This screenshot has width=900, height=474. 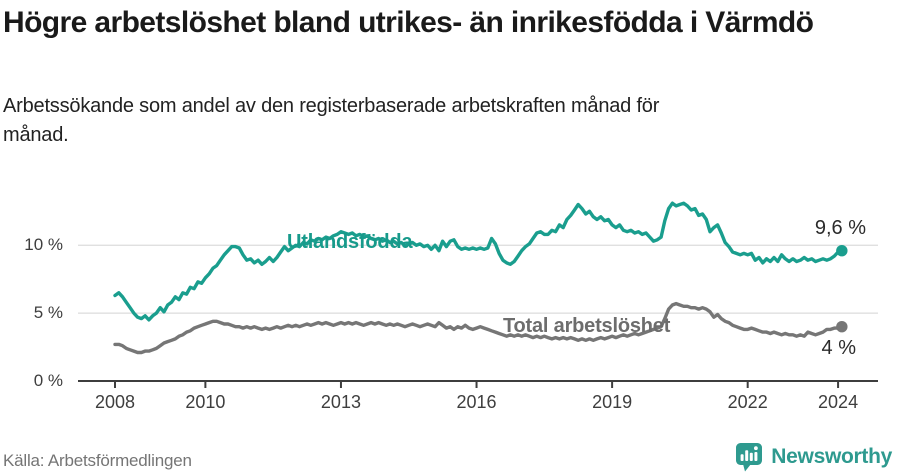 I want to click on x-axis-tick-label: 2016, so click(x=476, y=402).